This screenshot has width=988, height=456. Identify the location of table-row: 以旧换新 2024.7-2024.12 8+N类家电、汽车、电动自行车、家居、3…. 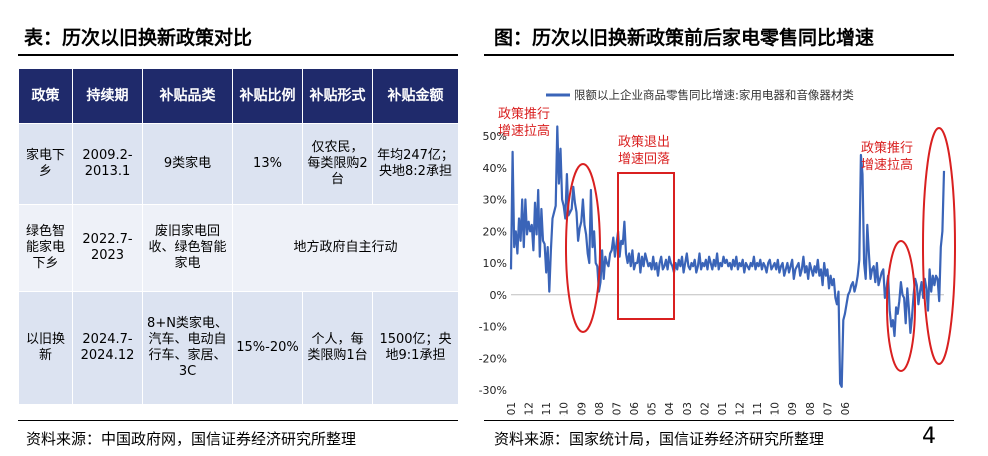
(238, 348).